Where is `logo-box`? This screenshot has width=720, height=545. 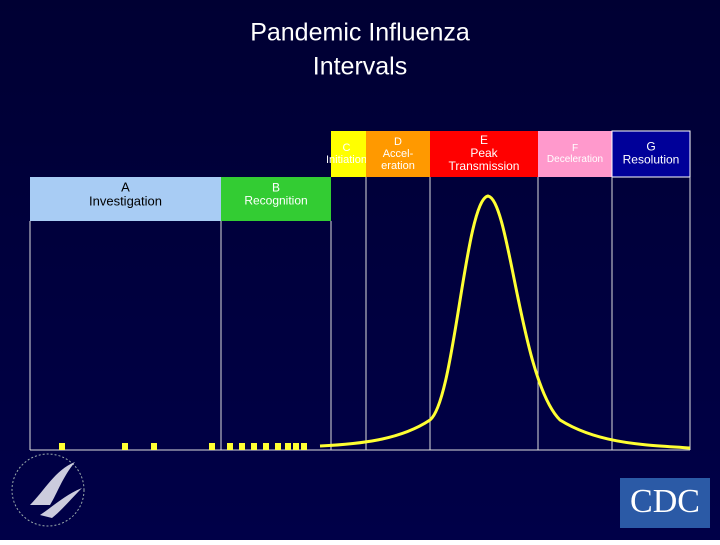
logo-box is located at coordinates (665, 503).